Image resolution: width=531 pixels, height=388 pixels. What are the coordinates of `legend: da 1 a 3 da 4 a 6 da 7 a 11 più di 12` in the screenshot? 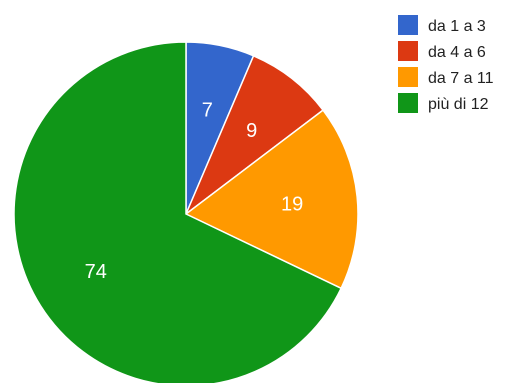 It's located at (446, 64).